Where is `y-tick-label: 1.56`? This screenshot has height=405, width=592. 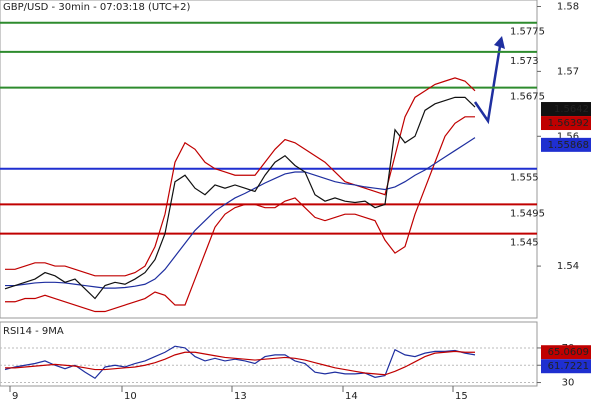
y-tick-label: 1.56 is located at coordinates (568, 136).